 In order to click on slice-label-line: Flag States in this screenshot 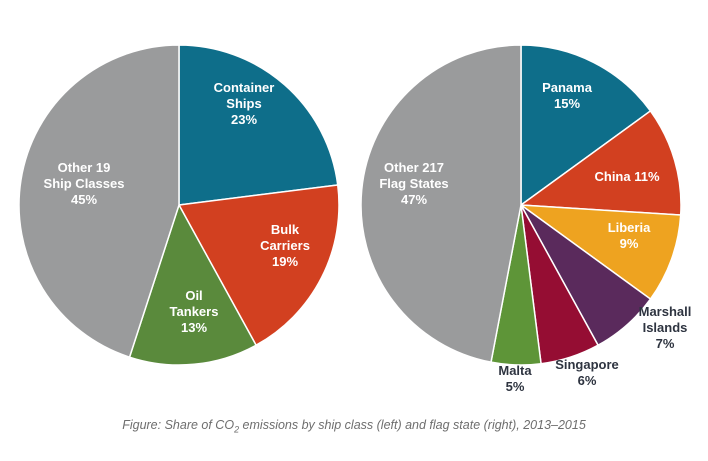, I will do `click(413, 183)`.